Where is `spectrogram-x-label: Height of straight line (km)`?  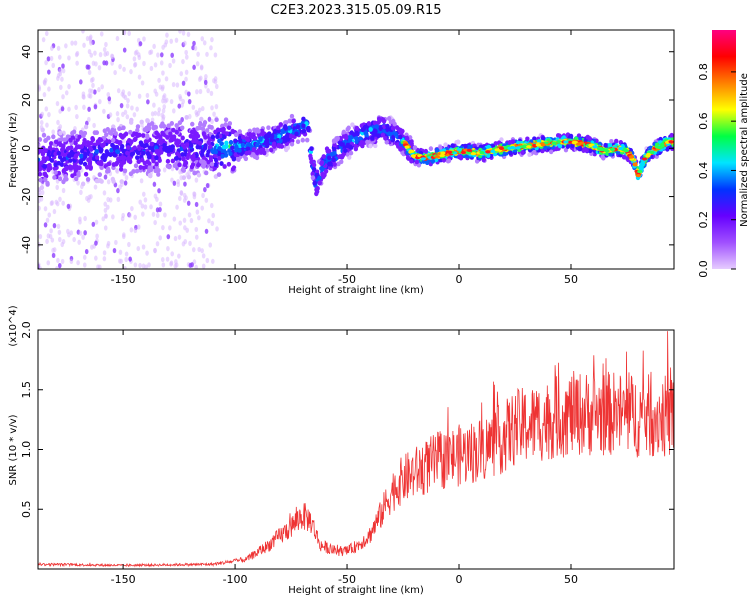
spectrogram-x-label: Height of straight line (km) is located at coordinates (356, 290).